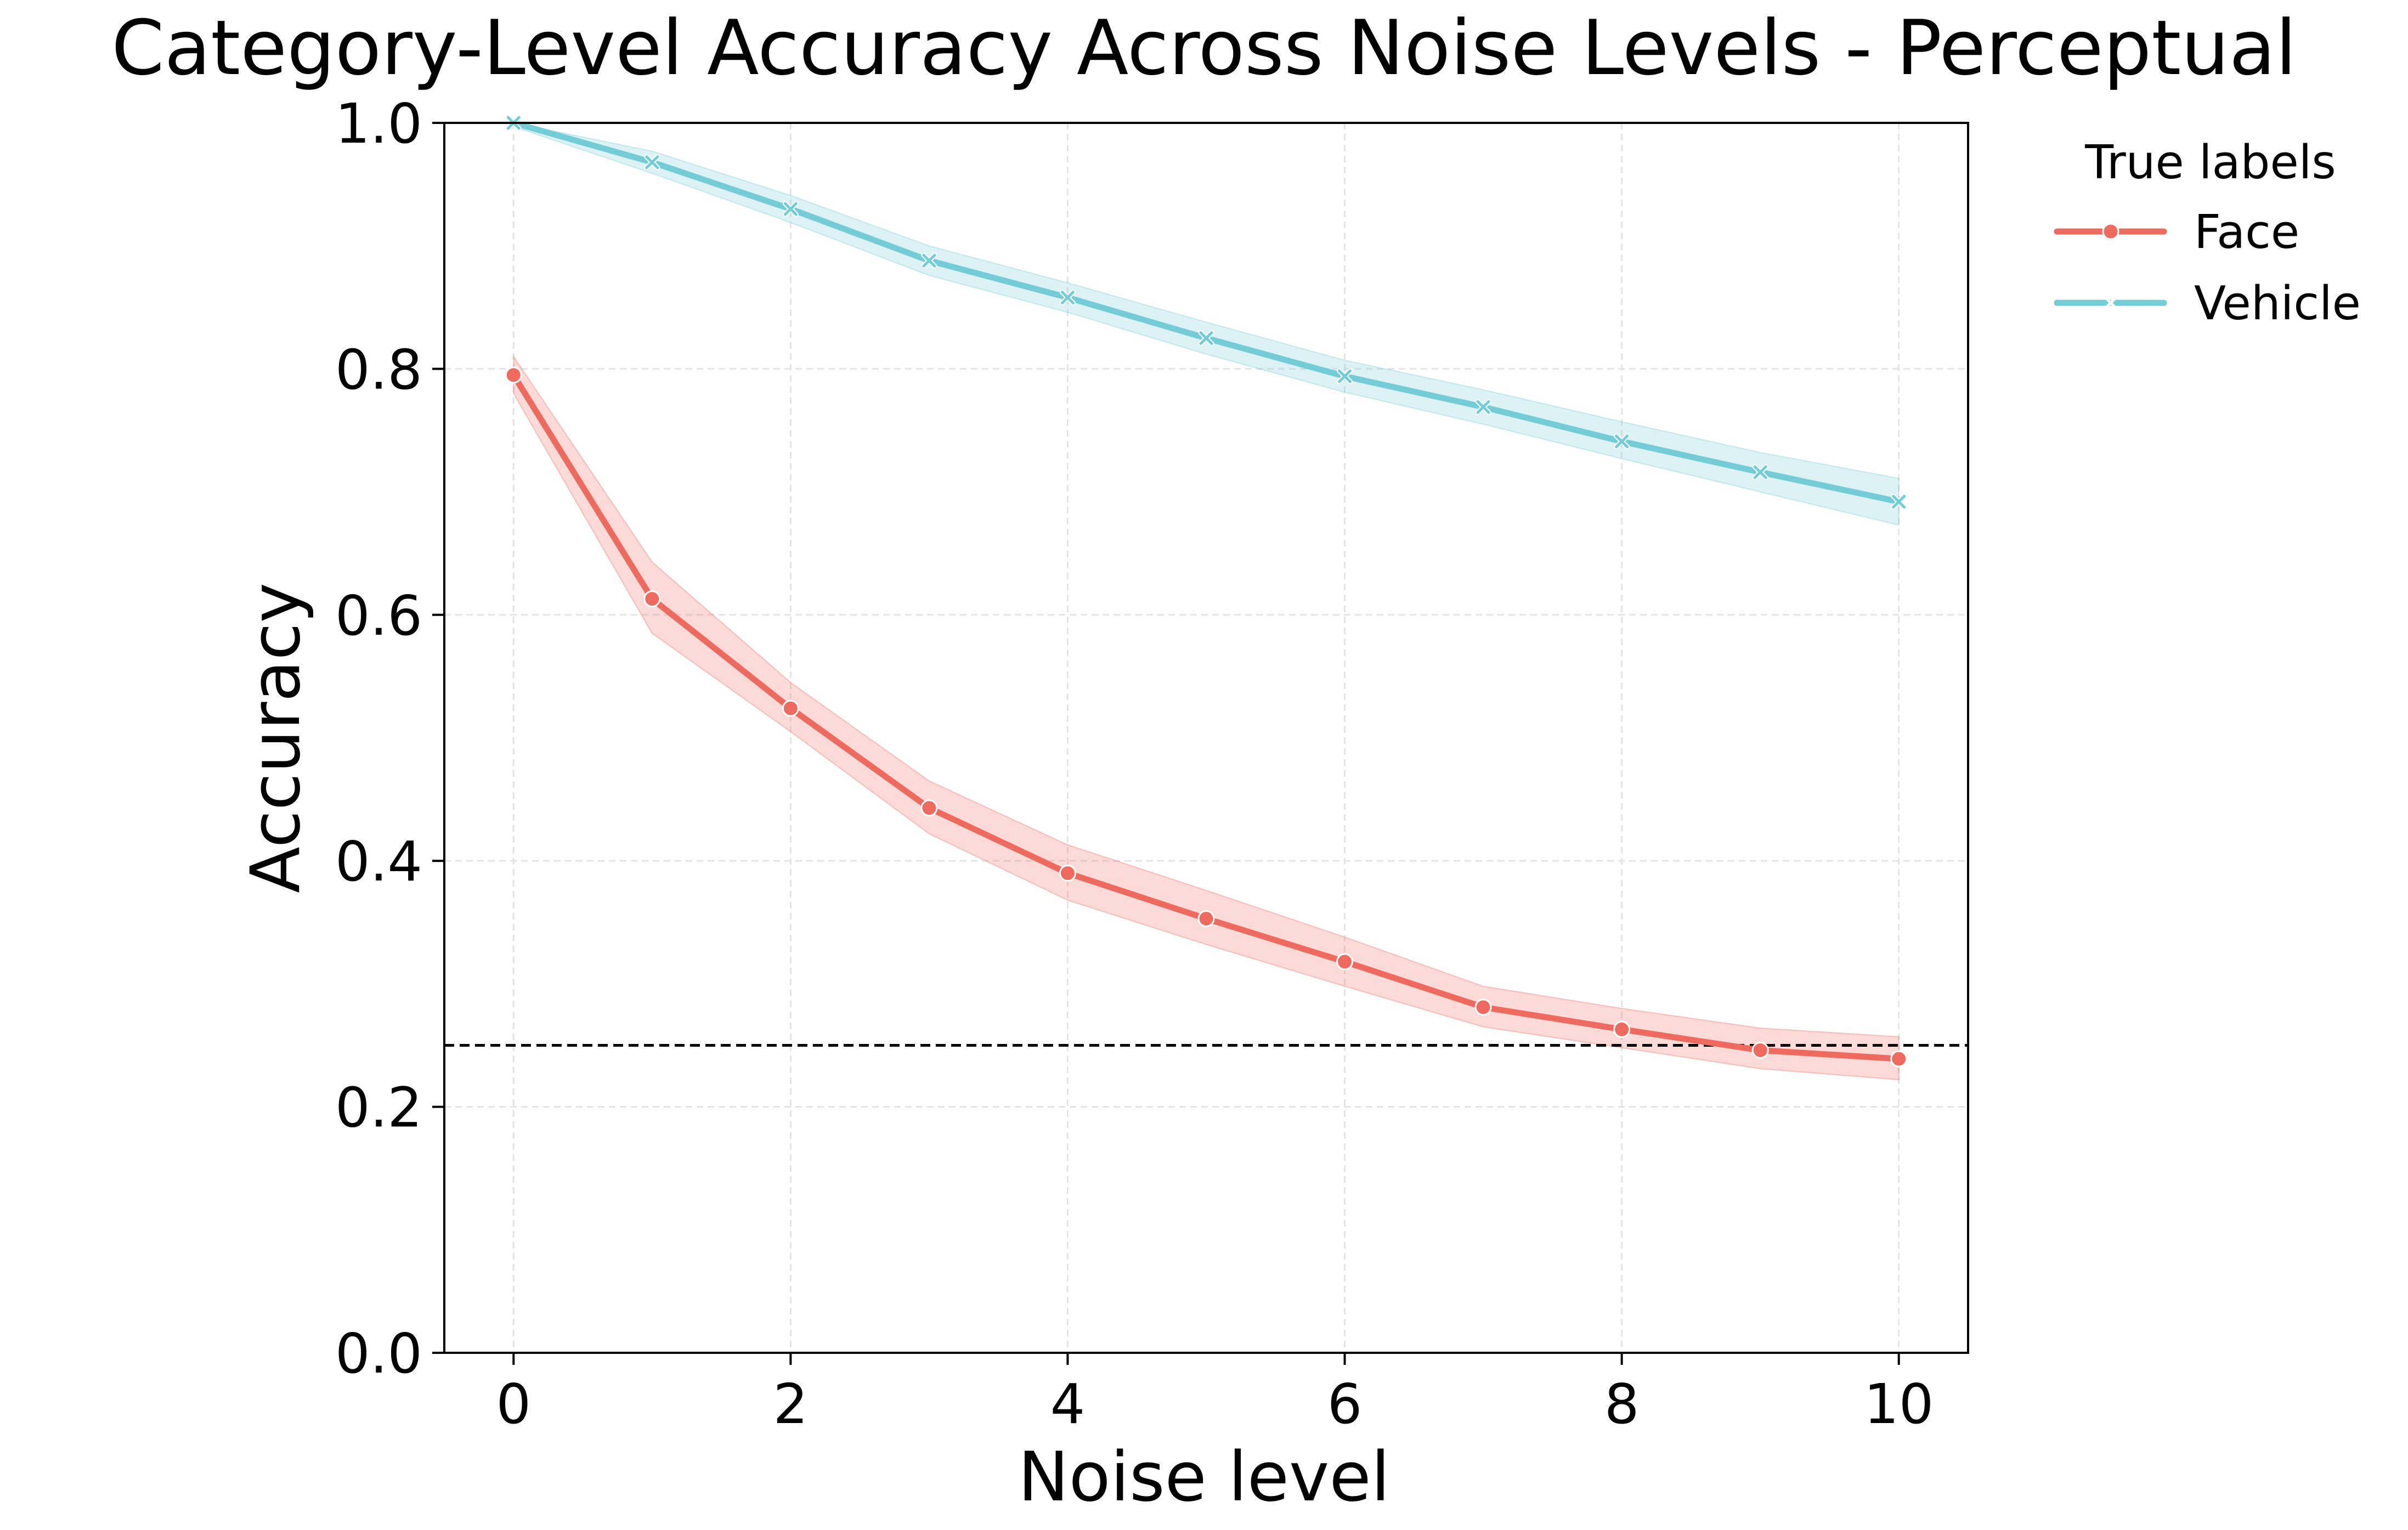  Describe the element at coordinates (2111, 303) in the screenshot. I see `legend-vehicle-marker` at that location.